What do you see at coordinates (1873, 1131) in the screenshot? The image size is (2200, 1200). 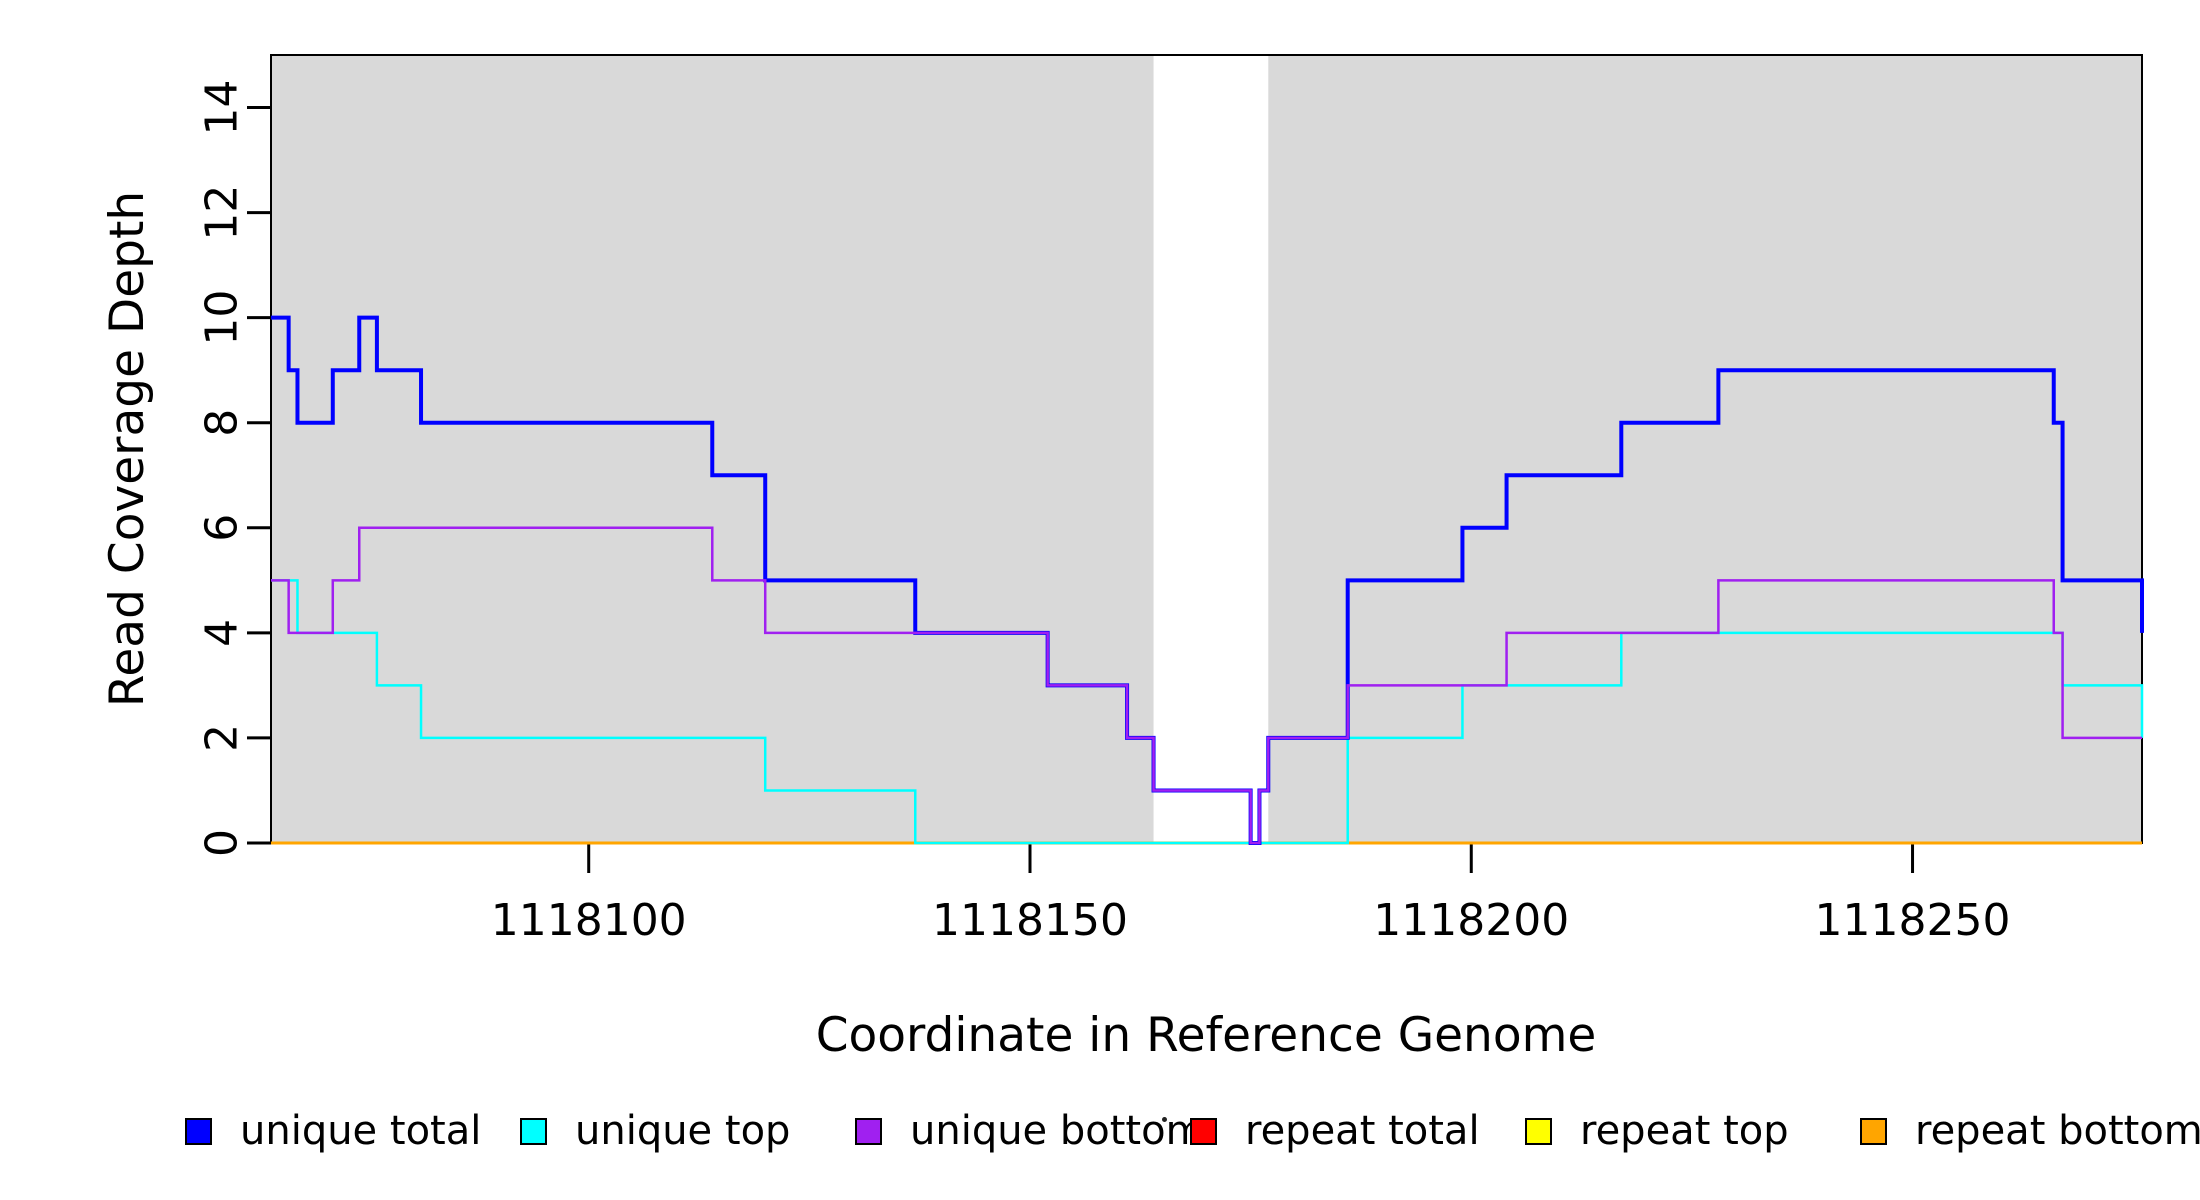 I see `legend-swatch-repeat-bottom` at bounding box center [1873, 1131].